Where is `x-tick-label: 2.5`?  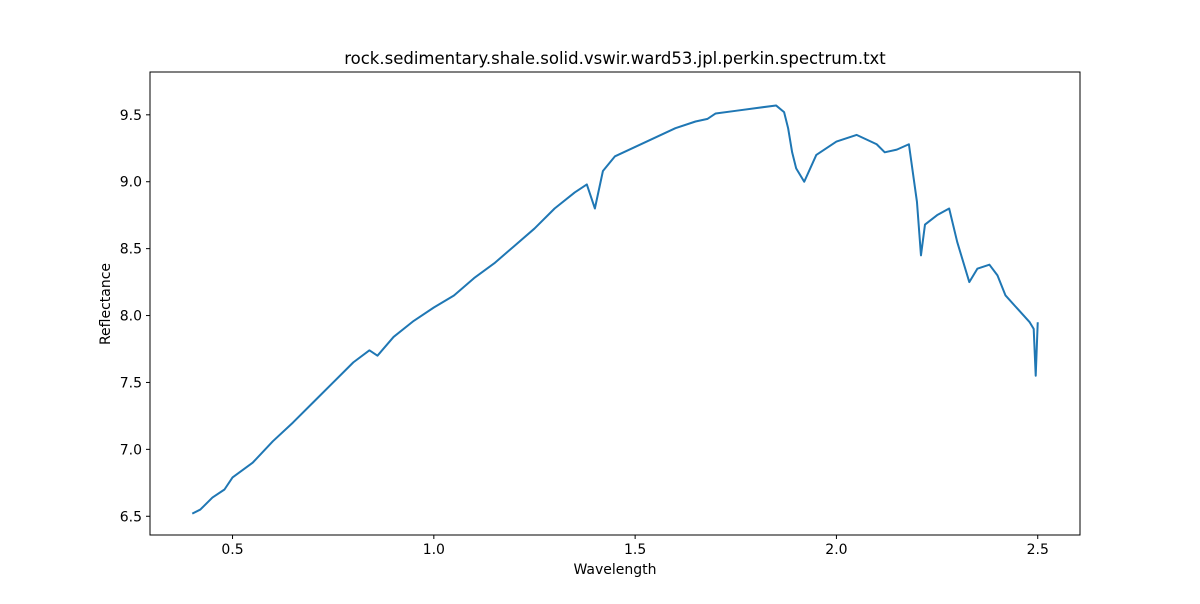
x-tick-label: 2.5 is located at coordinates (1038, 550).